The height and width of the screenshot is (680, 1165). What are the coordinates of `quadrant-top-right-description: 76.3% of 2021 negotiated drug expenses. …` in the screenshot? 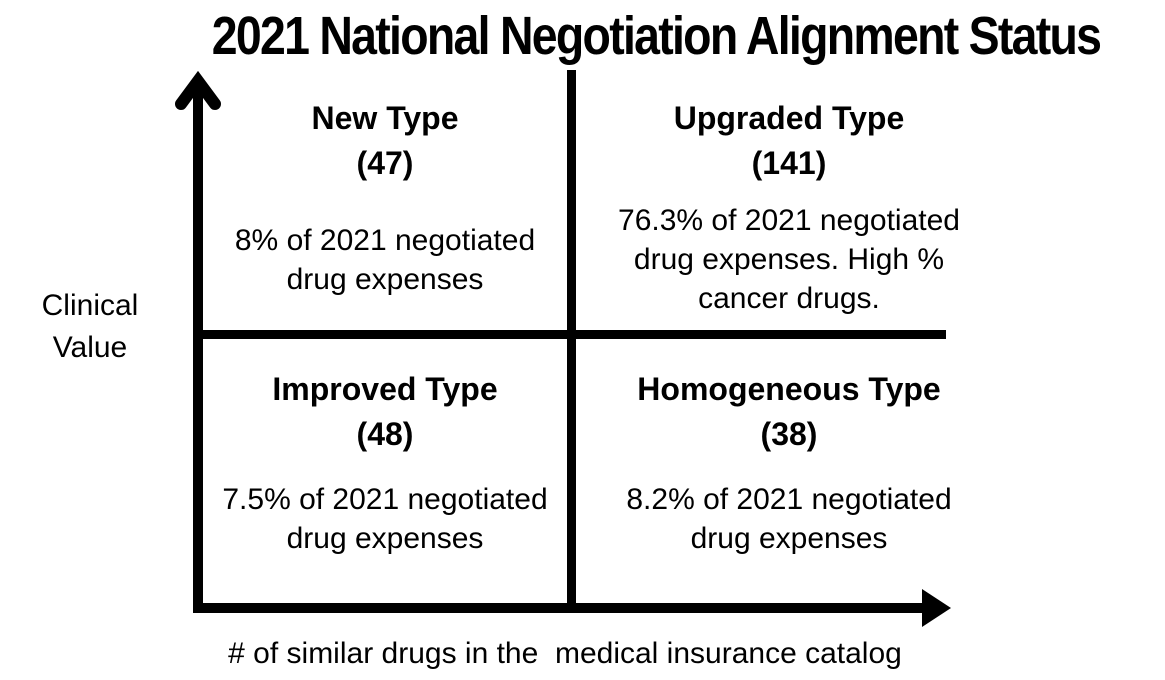 It's located at (789, 259).